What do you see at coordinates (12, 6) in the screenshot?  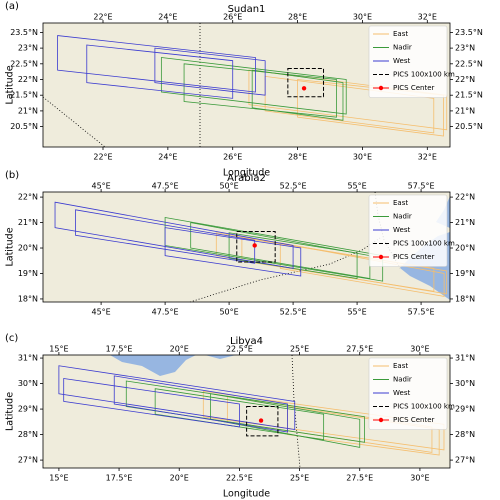 I see `panel-label: (a)` at bounding box center [12, 6].